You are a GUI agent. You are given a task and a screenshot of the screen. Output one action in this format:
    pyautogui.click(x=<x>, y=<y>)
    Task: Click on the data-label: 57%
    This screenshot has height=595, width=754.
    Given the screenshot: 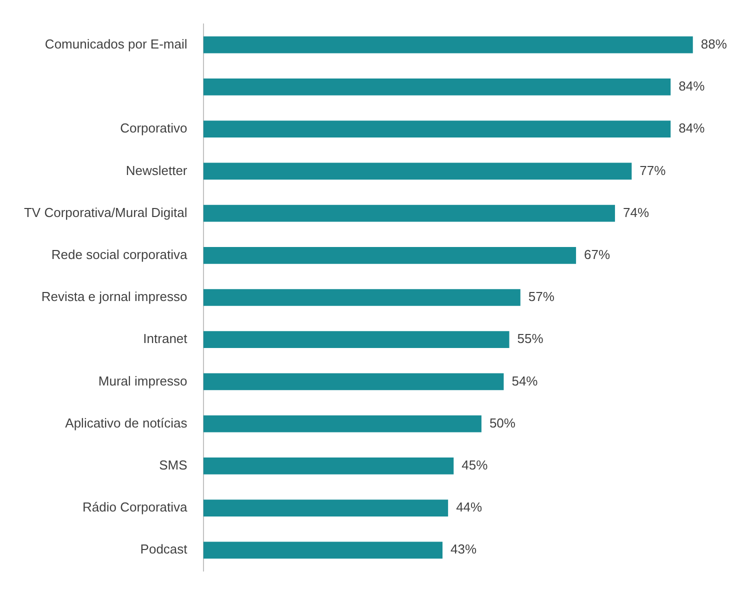 What is the action you would take?
    pyautogui.click(x=541, y=296)
    